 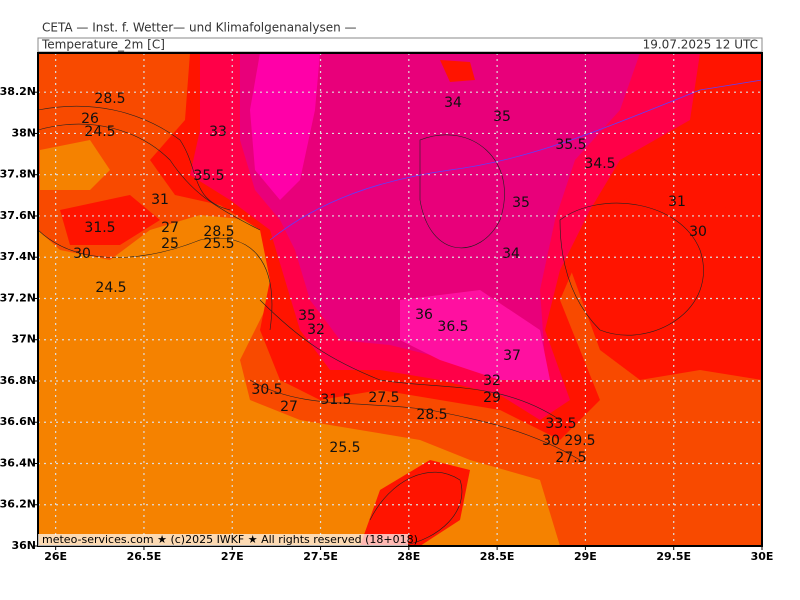 I want to click on lon-tick-label: 30E, so click(x=762, y=556).